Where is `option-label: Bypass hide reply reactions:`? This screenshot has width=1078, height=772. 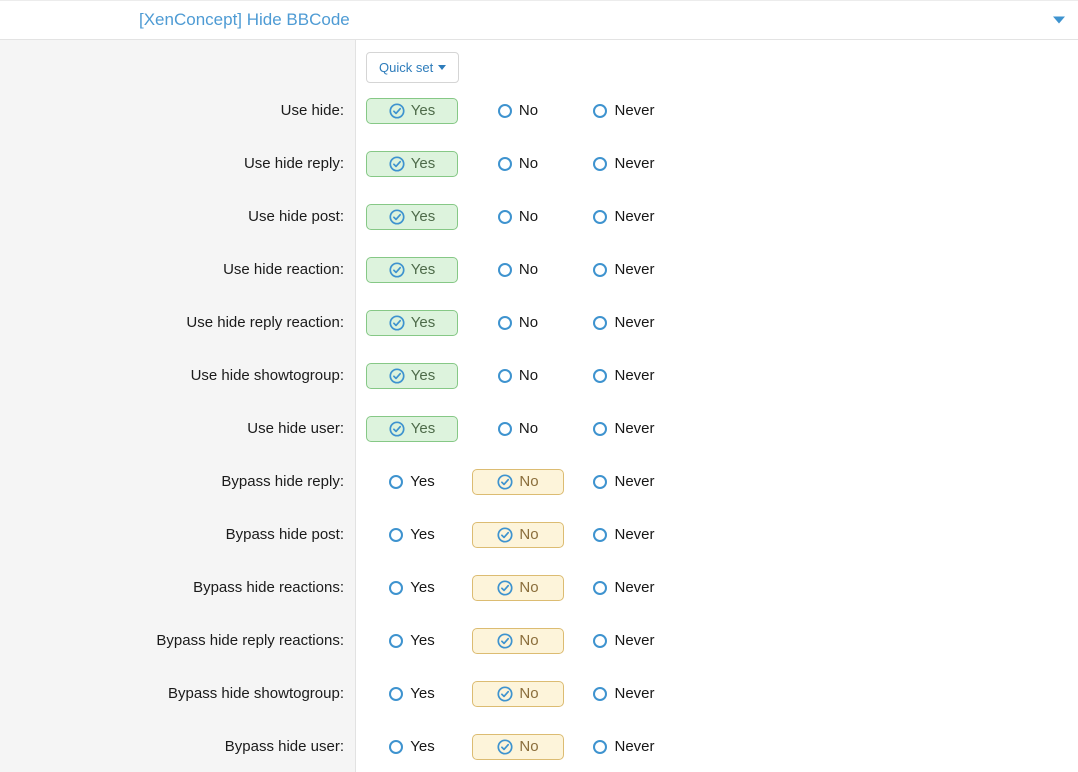
option-label: Bypass hide reply reactions: is located at coordinates (250, 640).